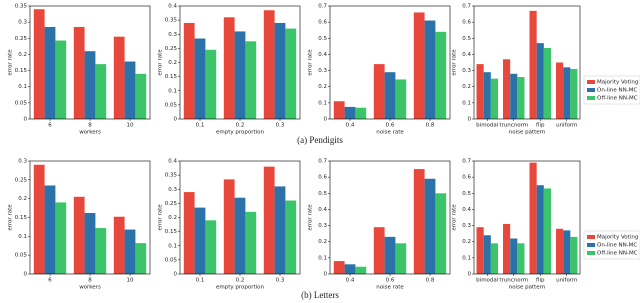 Image resolution: width=640 pixels, height=303 pixels. What do you see at coordinates (322, 178) in the screenshot?
I see `y-tick-label: 0.6` at bounding box center [322, 178].